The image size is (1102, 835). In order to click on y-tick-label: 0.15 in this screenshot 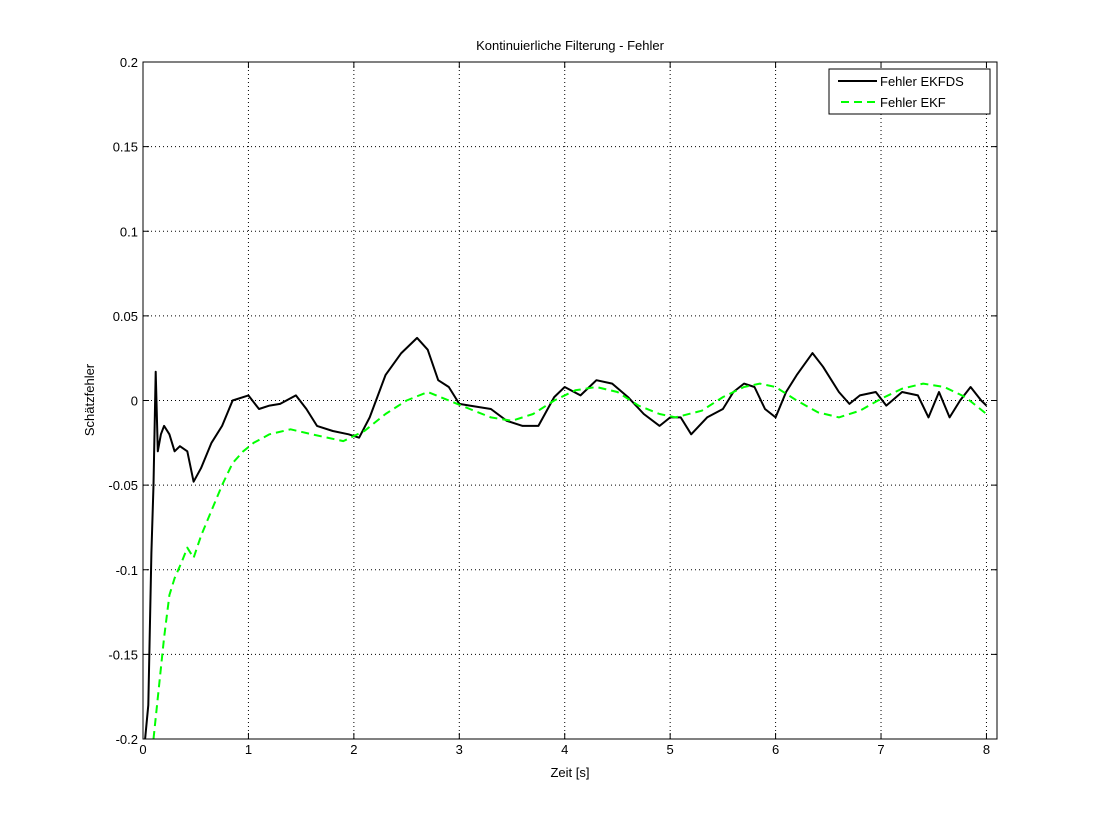, I will do `click(125, 147)`.